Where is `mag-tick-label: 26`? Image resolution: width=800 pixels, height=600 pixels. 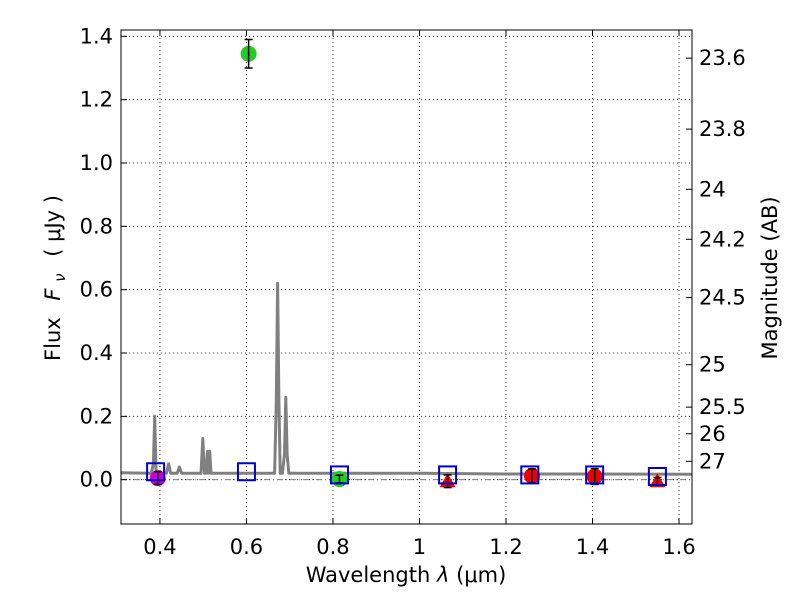 mag-tick-label: 26 is located at coordinates (712, 434).